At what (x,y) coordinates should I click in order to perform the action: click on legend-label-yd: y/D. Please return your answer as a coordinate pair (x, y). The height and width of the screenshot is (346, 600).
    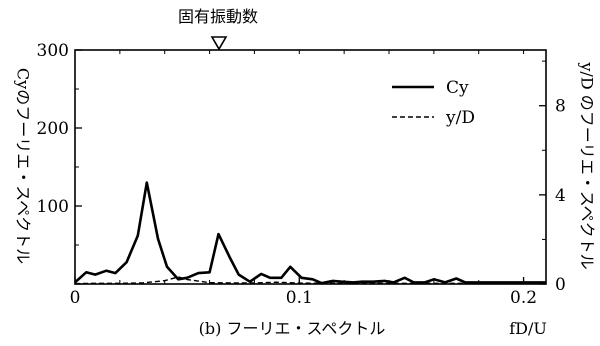
    Looking at the image, I should click on (460, 118).